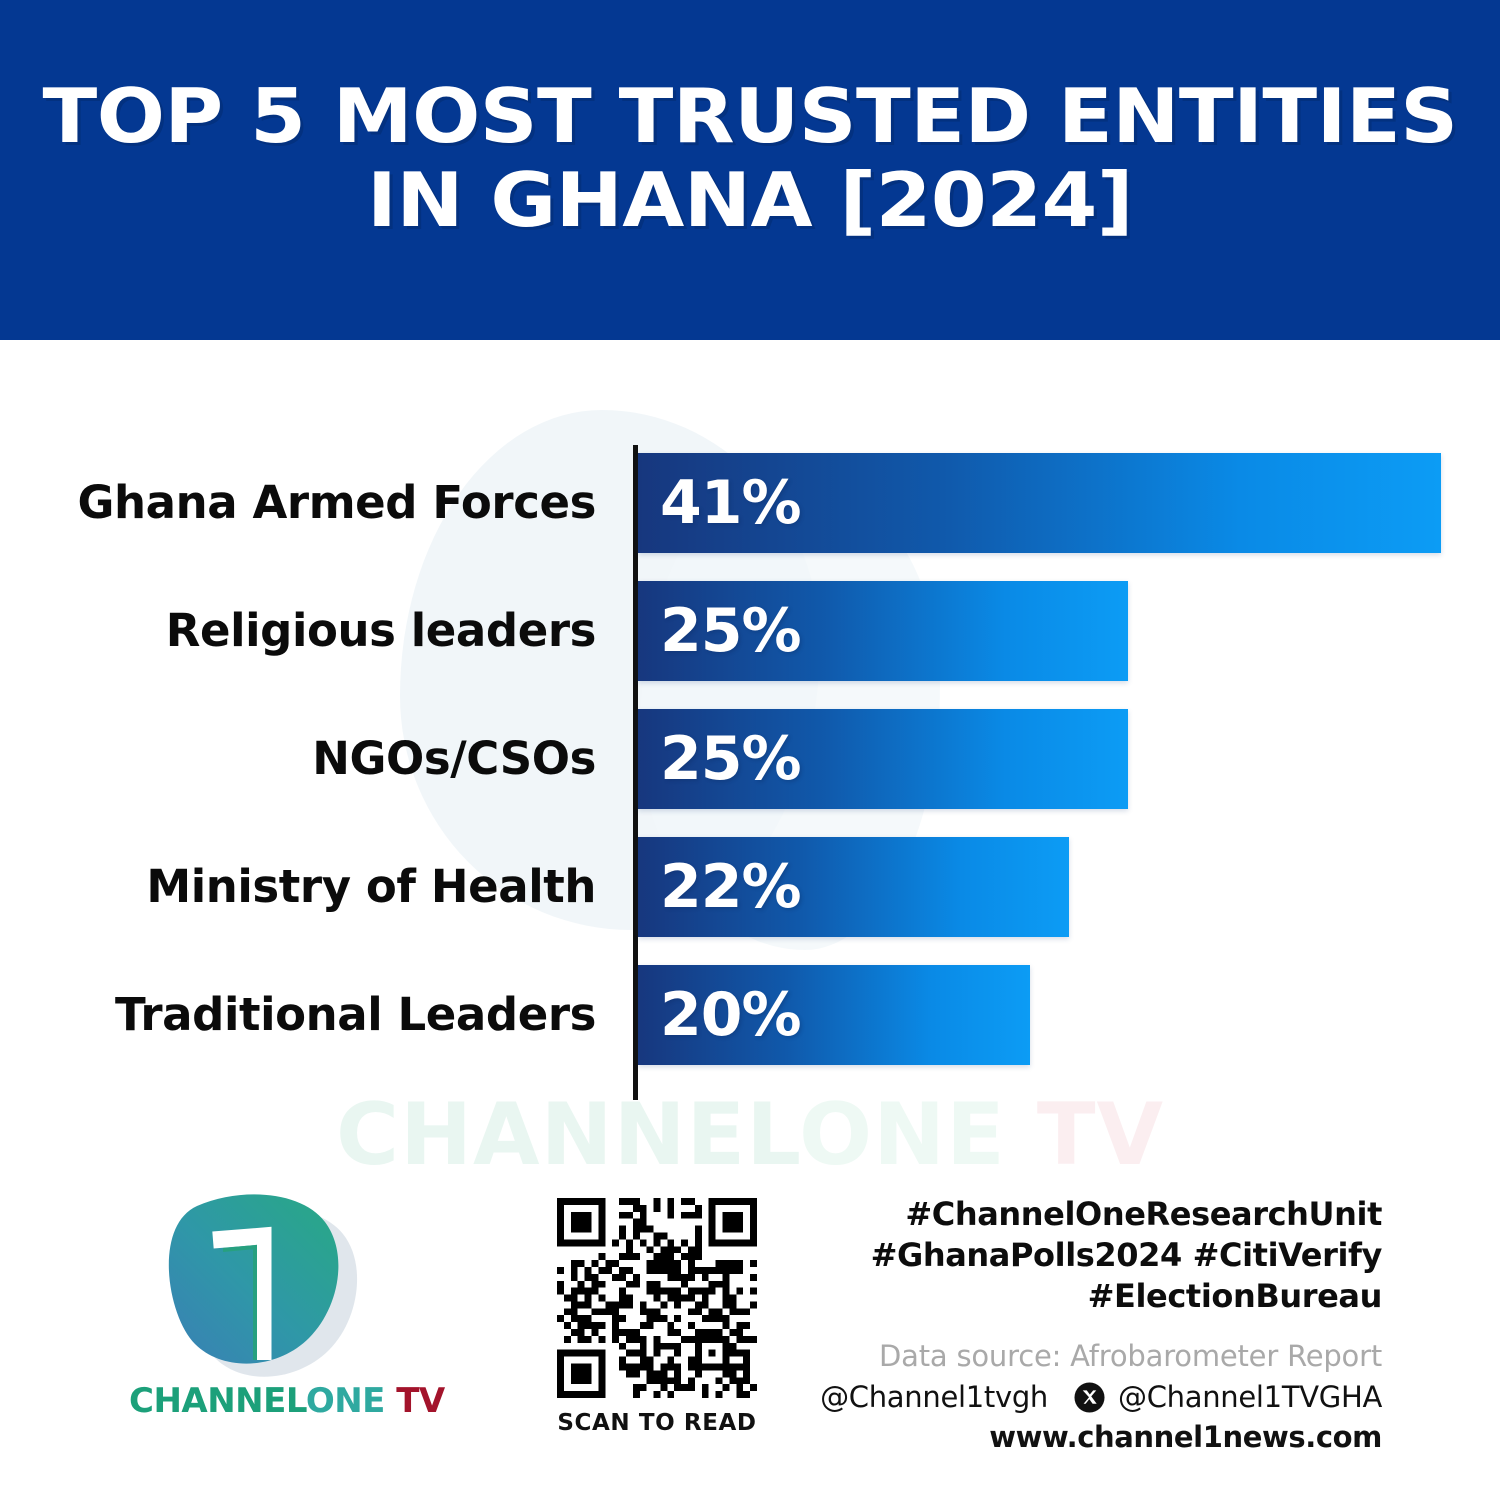  I want to click on bar-row: NGOs/CSOs 25%, so click(750, 759).